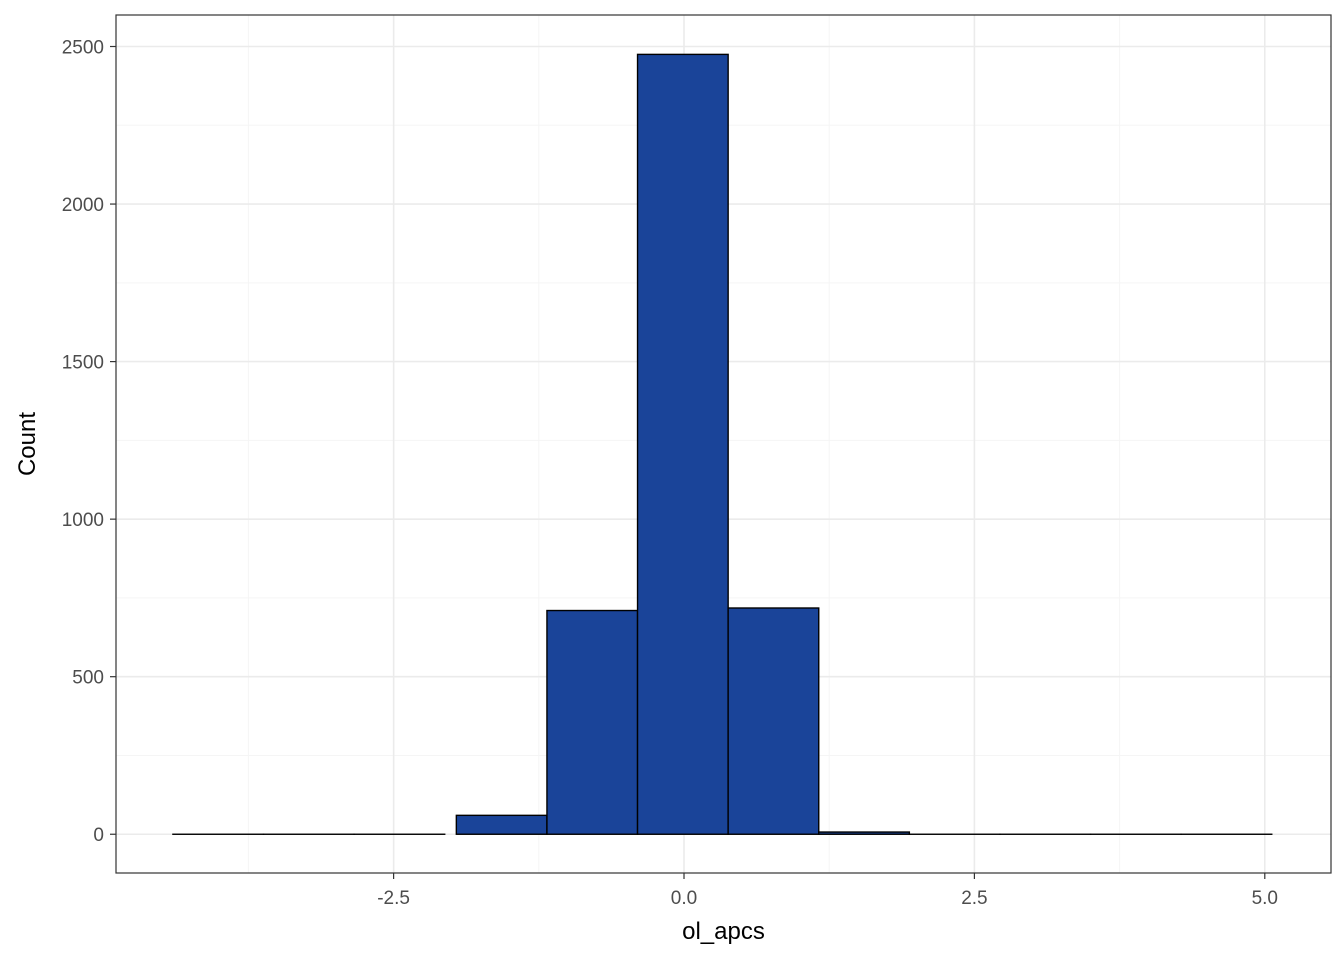 This screenshot has height=960, width=1344. I want to click on y-tick-label: 2000, so click(83, 205).